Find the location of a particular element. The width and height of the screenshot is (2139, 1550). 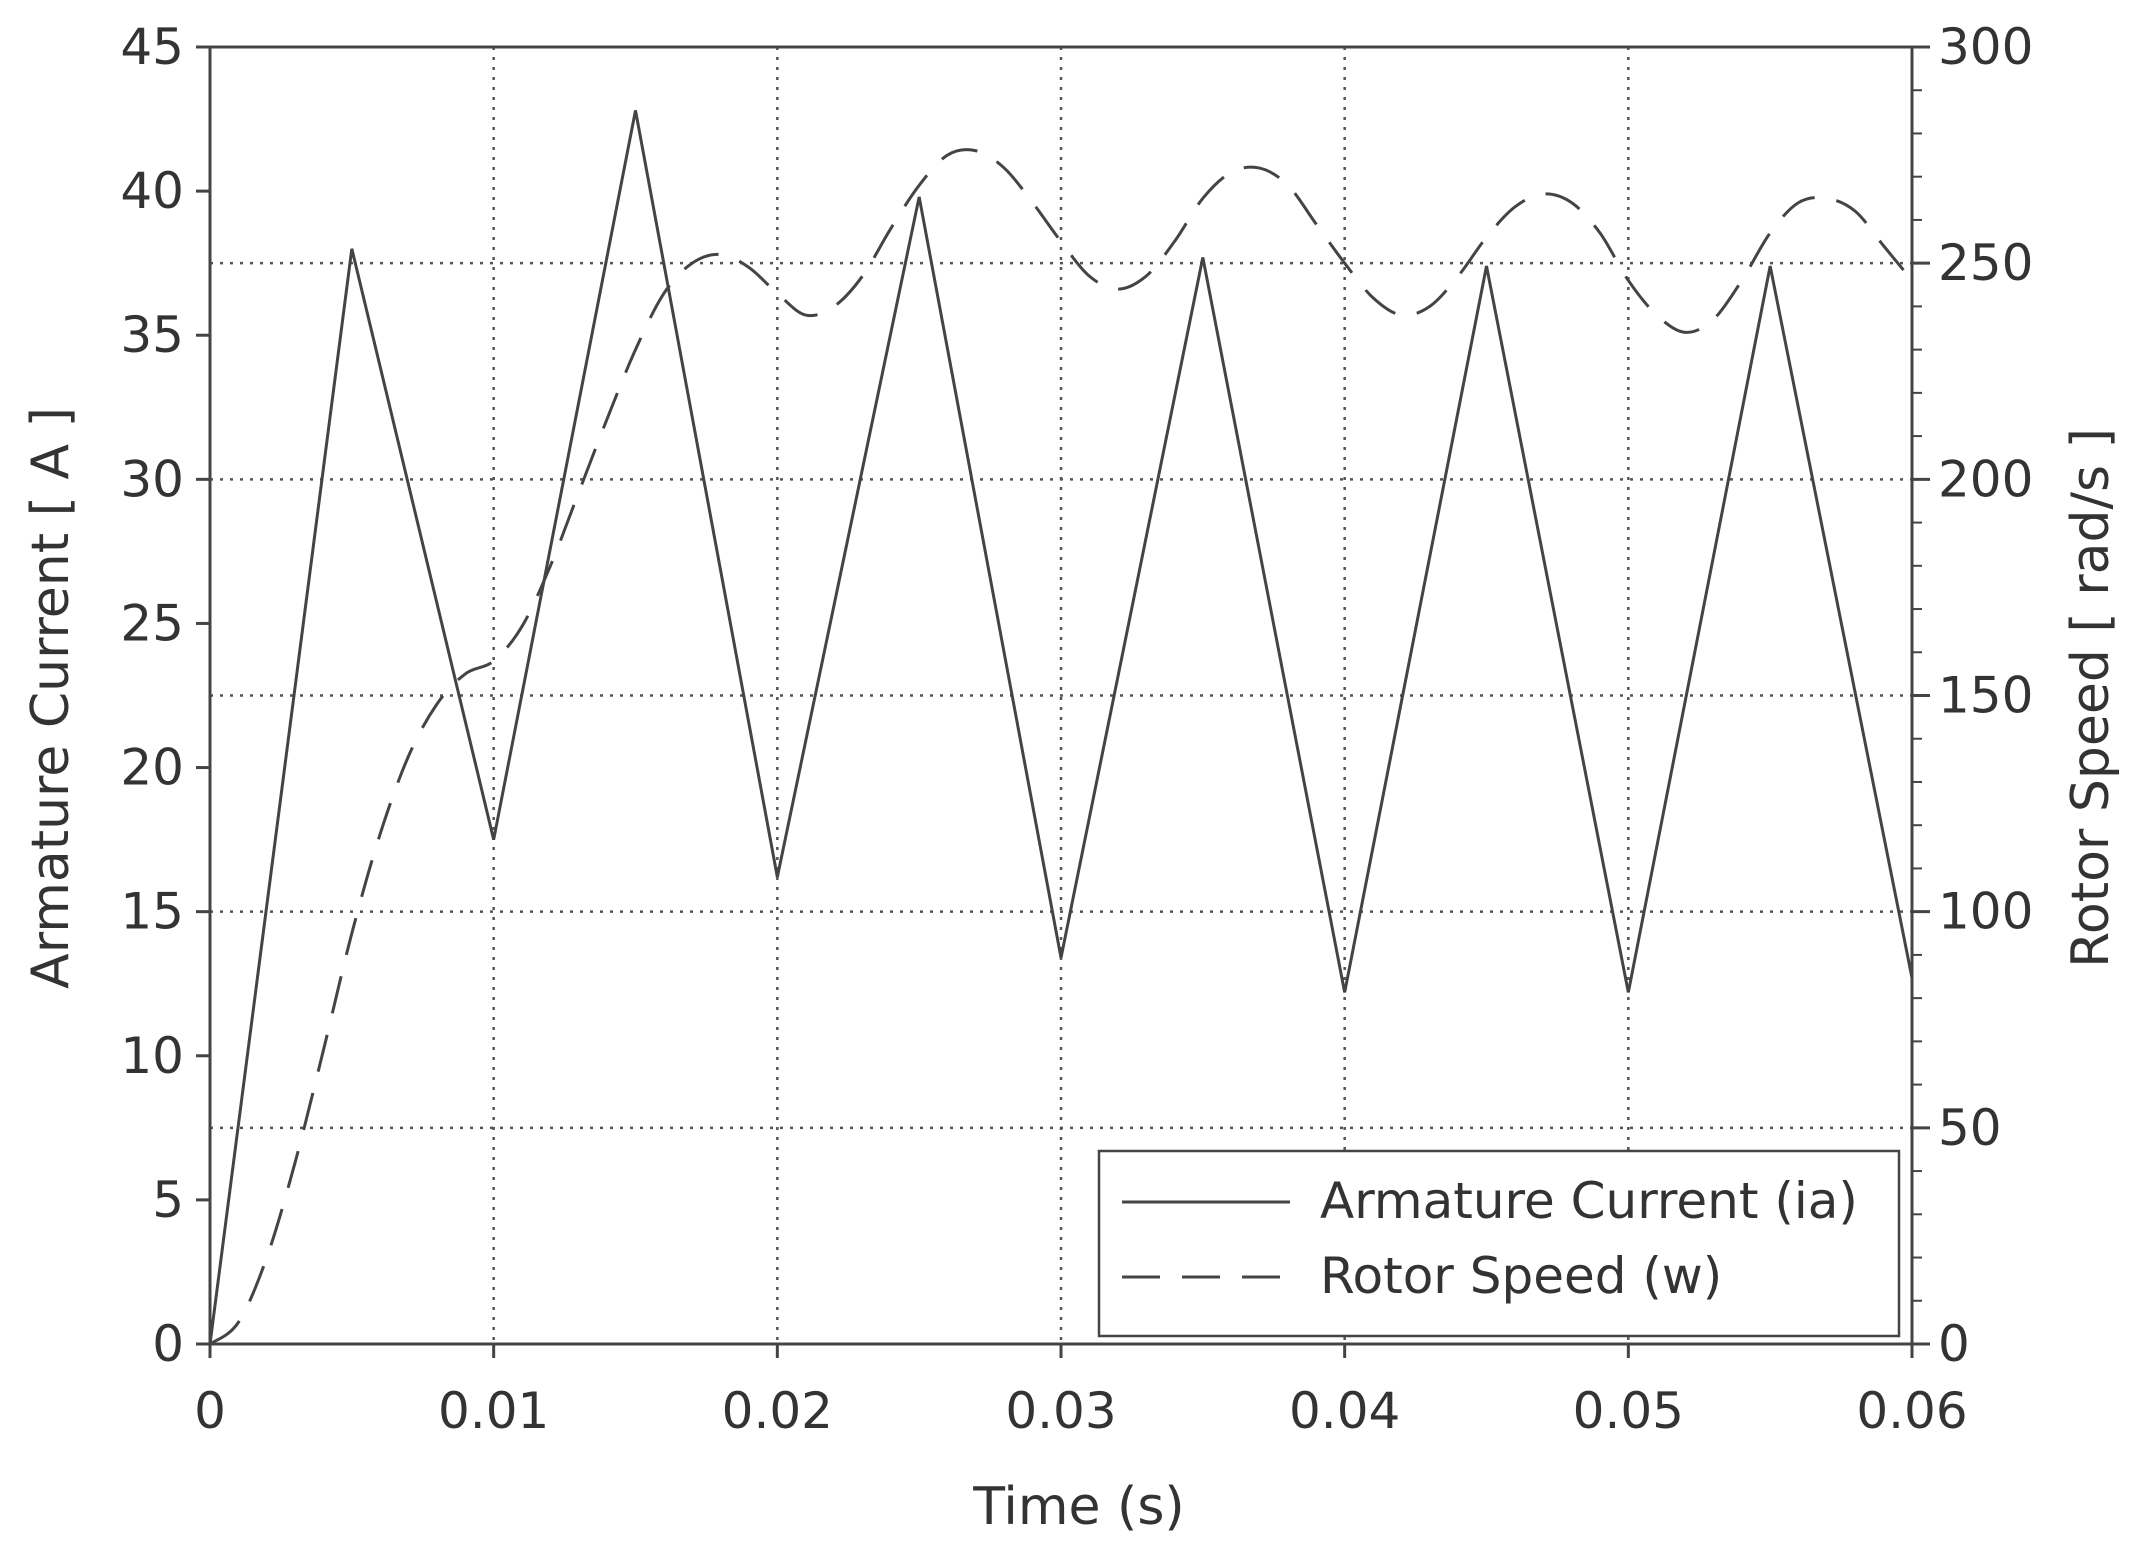

x-tick-label: 0.03 is located at coordinates (1060, 1411).